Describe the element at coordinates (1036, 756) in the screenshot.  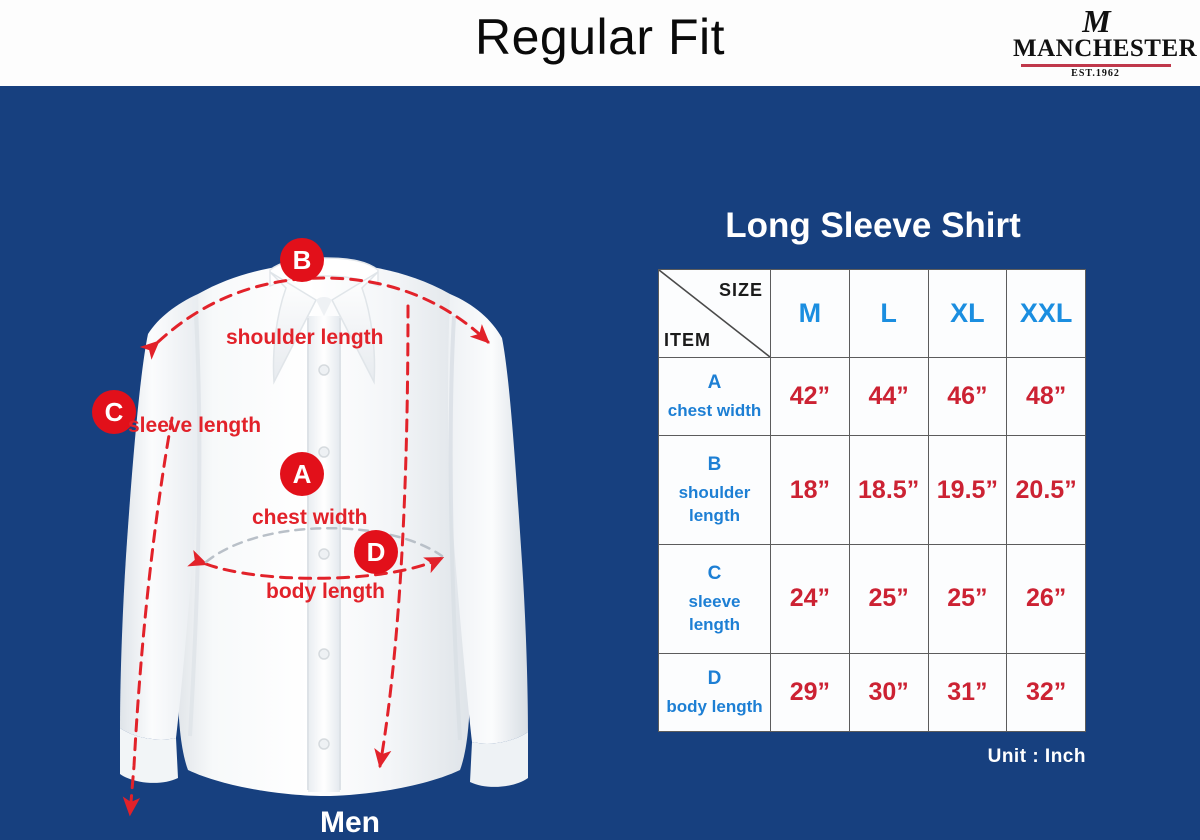
I see `unit-note: Unit : Inch` at that location.